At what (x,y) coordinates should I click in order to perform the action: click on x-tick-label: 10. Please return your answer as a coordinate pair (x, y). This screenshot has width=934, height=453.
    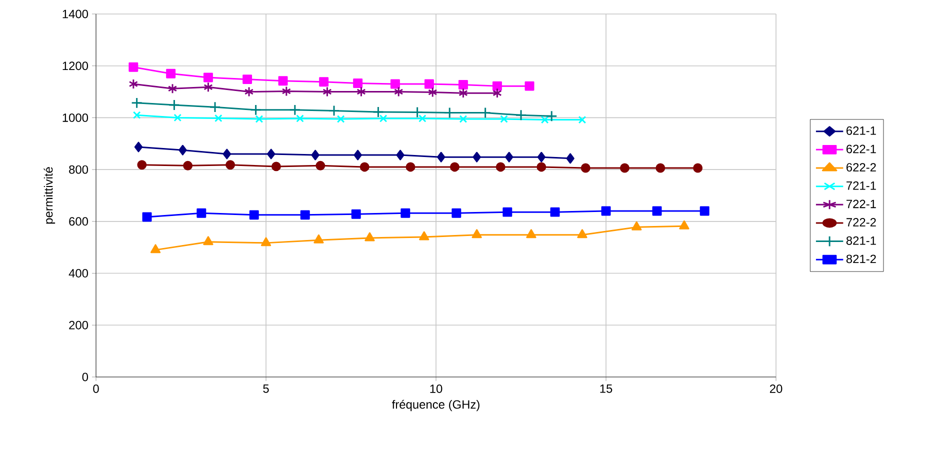
    Looking at the image, I should click on (436, 388).